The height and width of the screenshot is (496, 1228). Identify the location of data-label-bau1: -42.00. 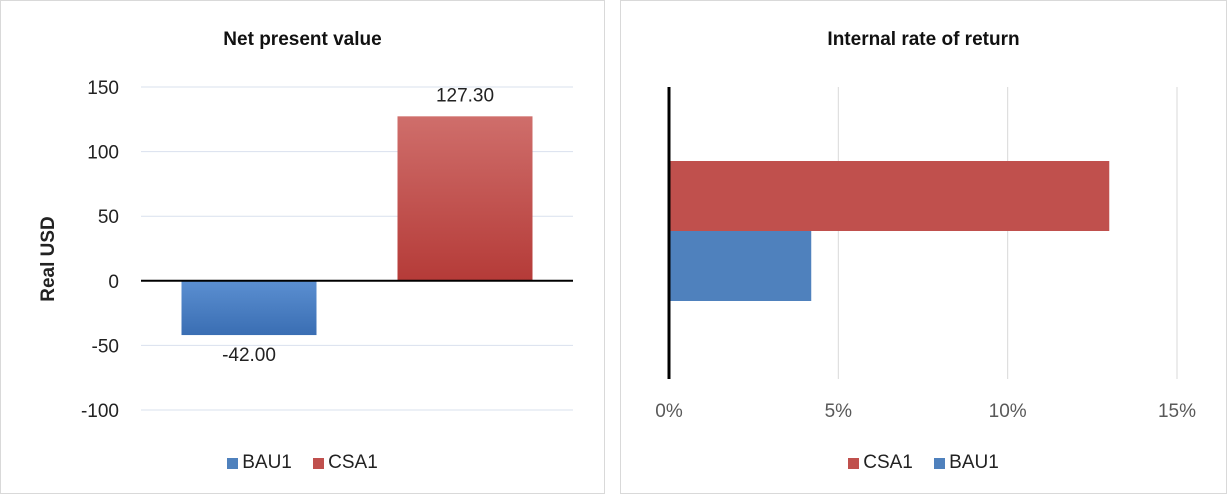
(249, 355).